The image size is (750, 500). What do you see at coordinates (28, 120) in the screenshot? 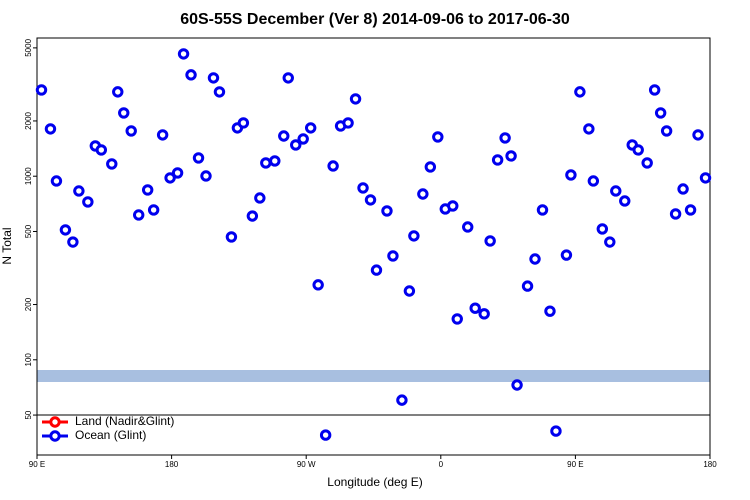
I see `y-tick-label: 2000` at bounding box center [28, 120].